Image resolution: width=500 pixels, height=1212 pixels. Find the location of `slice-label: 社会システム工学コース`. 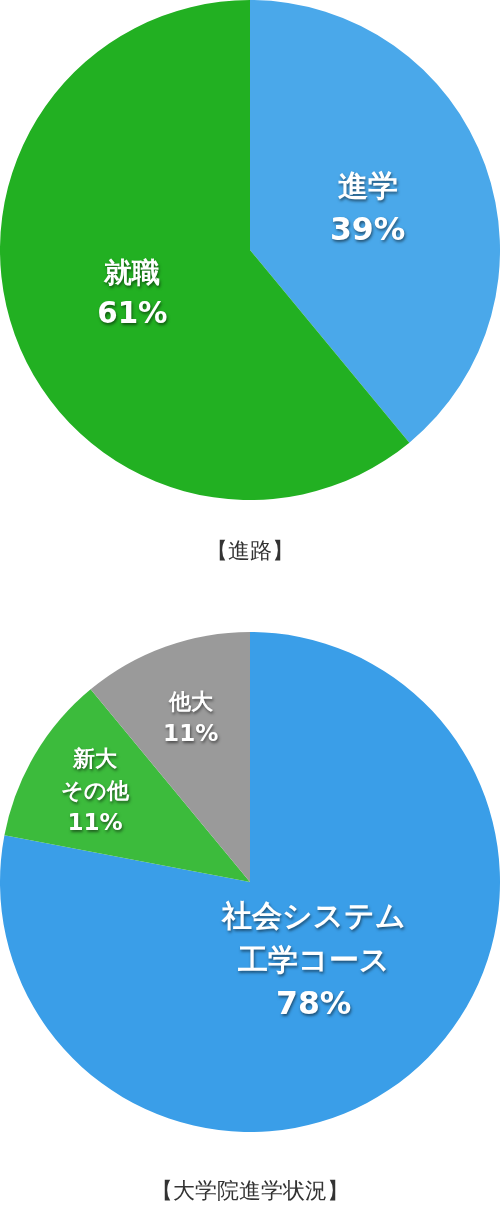

slice-label: 社会システム工学コース is located at coordinates (313, 937).